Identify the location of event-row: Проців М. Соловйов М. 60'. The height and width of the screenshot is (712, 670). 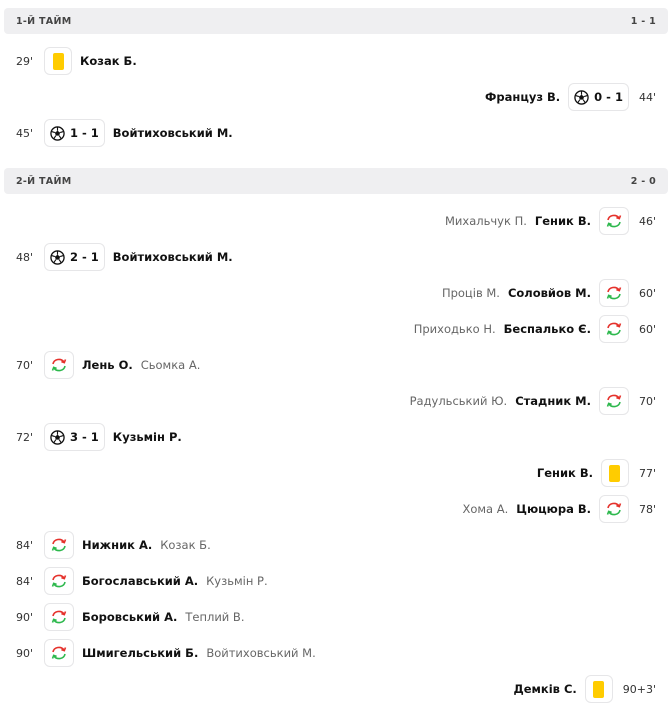
(335, 293).